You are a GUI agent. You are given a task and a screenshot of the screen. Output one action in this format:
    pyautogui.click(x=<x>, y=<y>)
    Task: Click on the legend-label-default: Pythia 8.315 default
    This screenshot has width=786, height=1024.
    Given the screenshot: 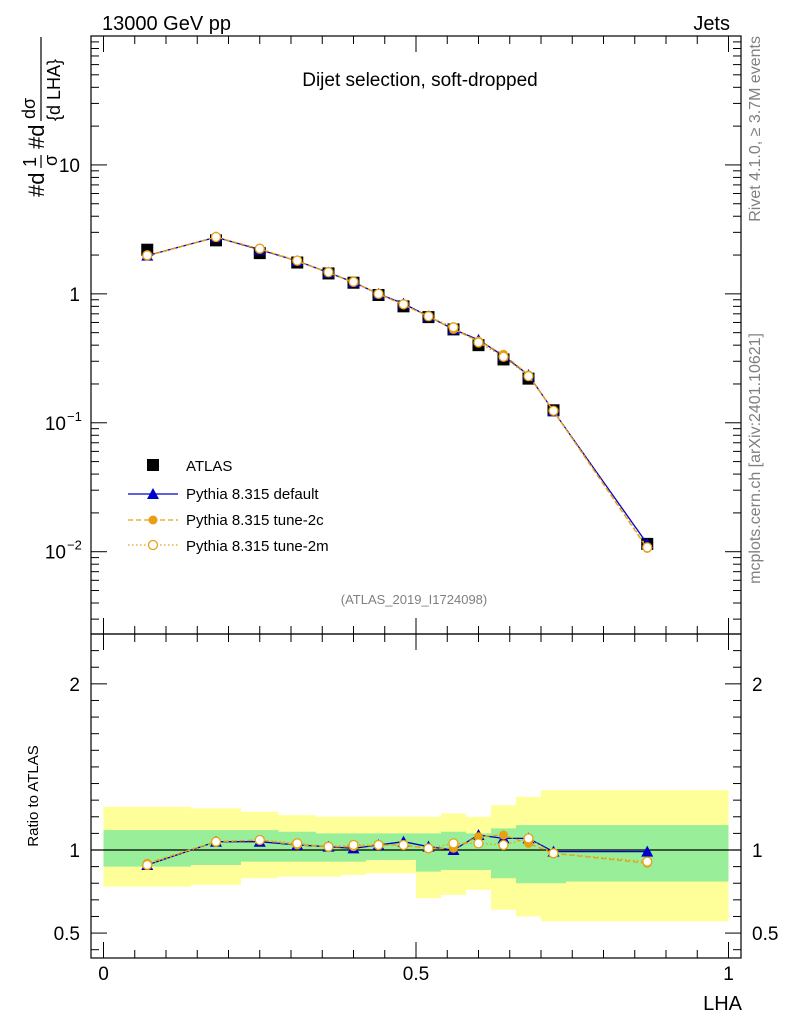 What is the action you would take?
    pyautogui.click(x=252, y=494)
    